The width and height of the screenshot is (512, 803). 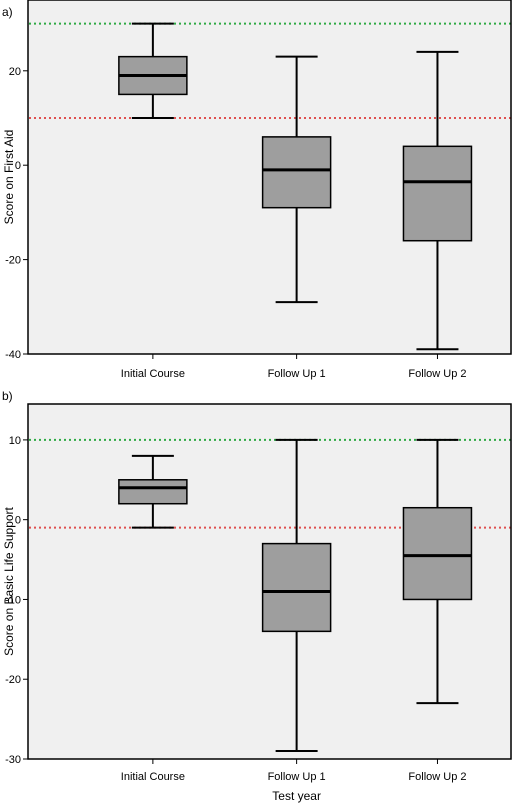 What do you see at coordinates (13, 355) in the screenshot?
I see `y-tick-label: -40` at bounding box center [13, 355].